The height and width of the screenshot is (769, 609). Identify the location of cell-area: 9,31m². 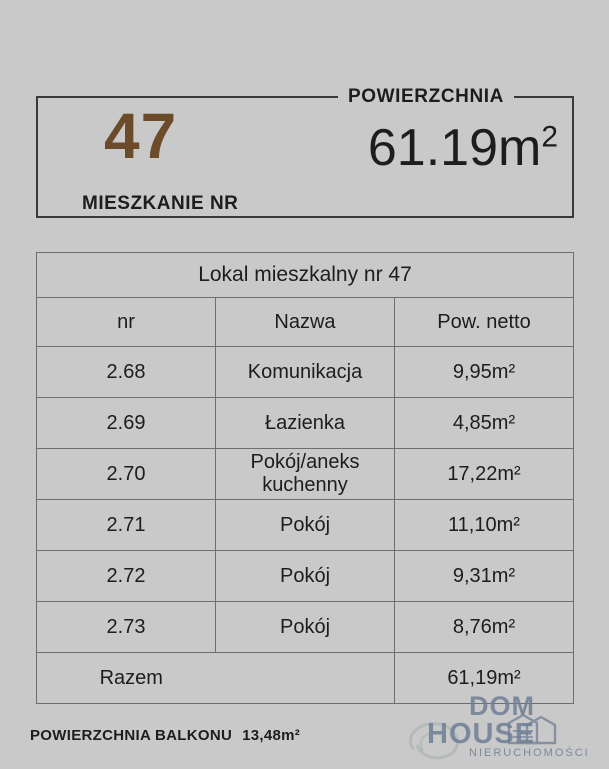
(484, 576).